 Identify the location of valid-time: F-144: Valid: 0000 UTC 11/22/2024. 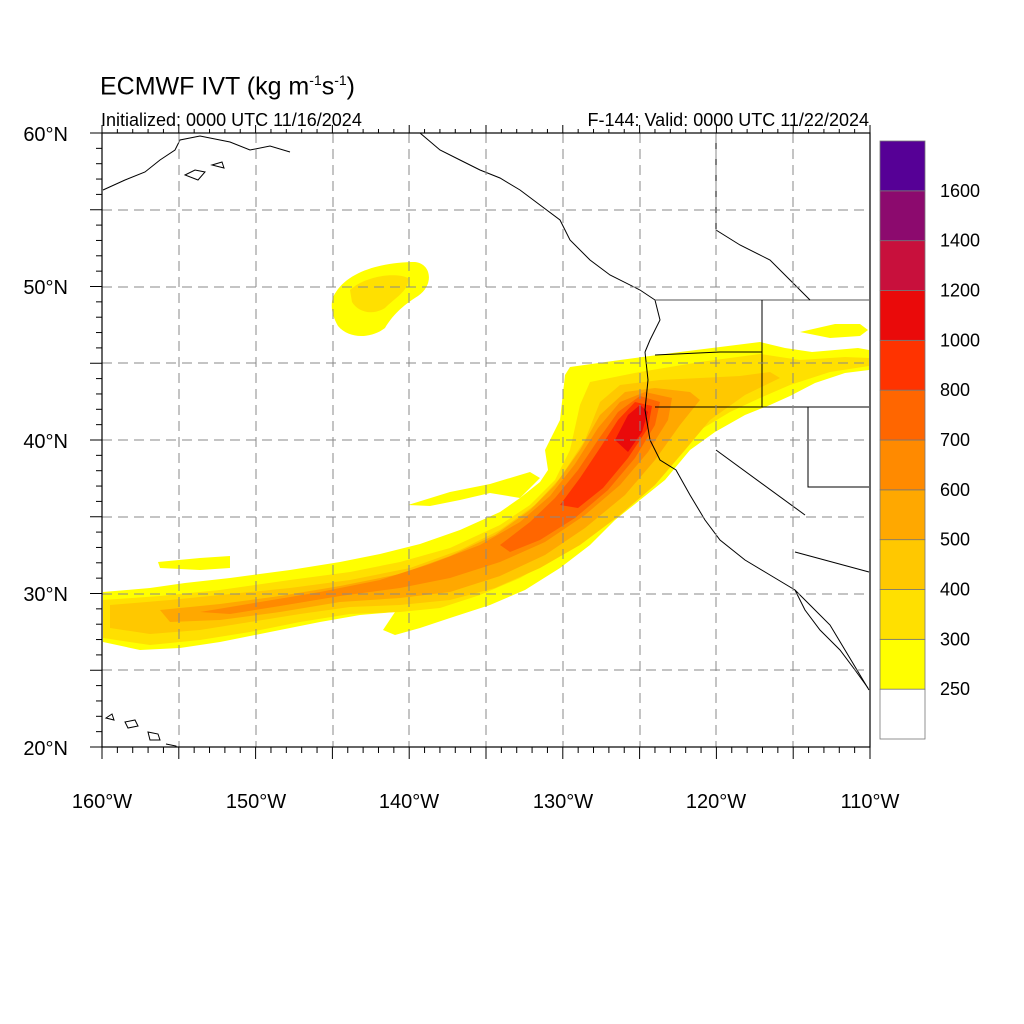
(728, 120).